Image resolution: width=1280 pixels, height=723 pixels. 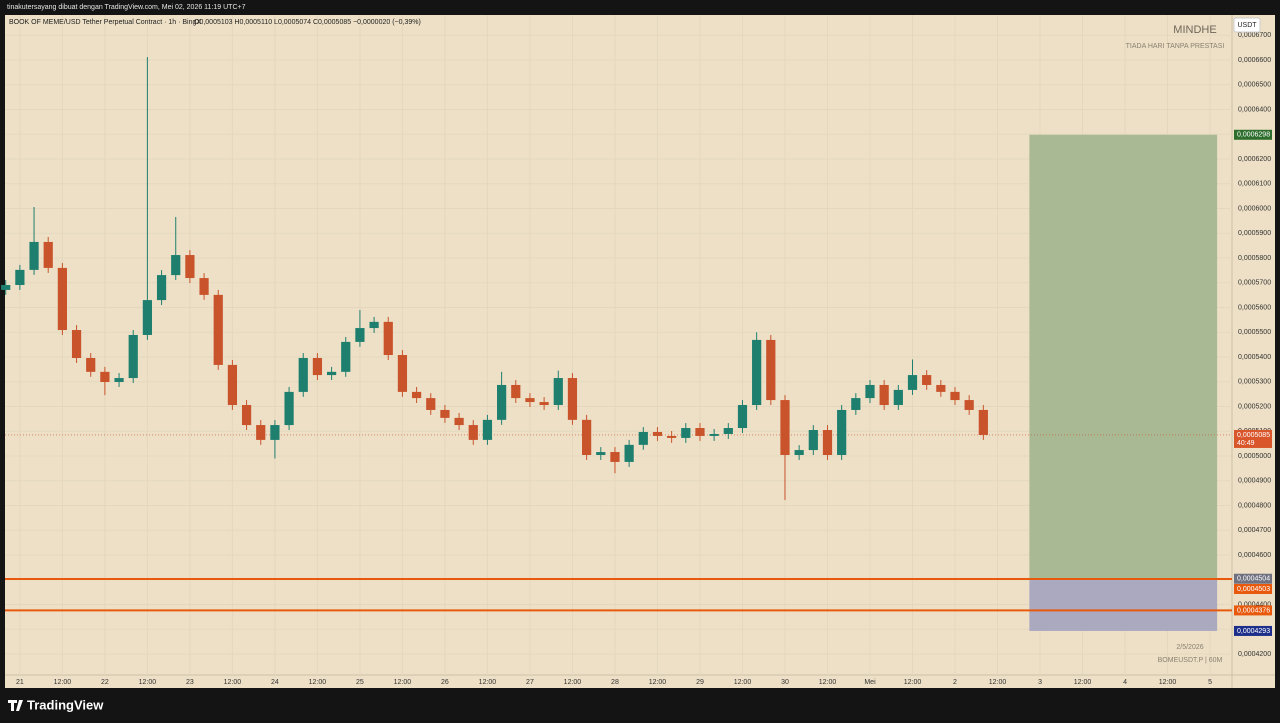 I want to click on ticker-label: BOMEUSDT.P | 60M, so click(x=1190, y=660).